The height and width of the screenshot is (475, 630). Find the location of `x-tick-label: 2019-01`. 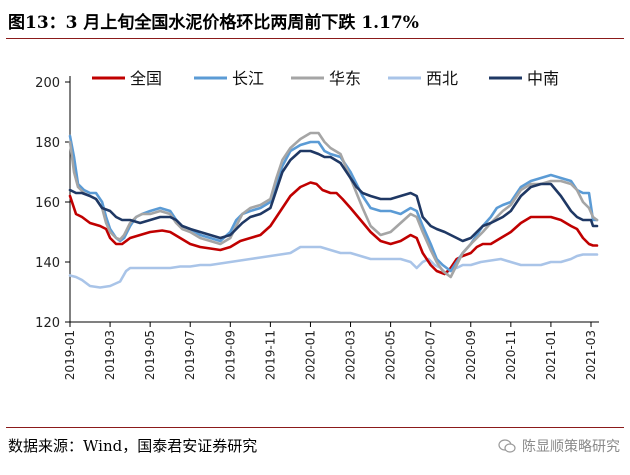

x-tick-label: 2019-01 is located at coordinates (70, 355).